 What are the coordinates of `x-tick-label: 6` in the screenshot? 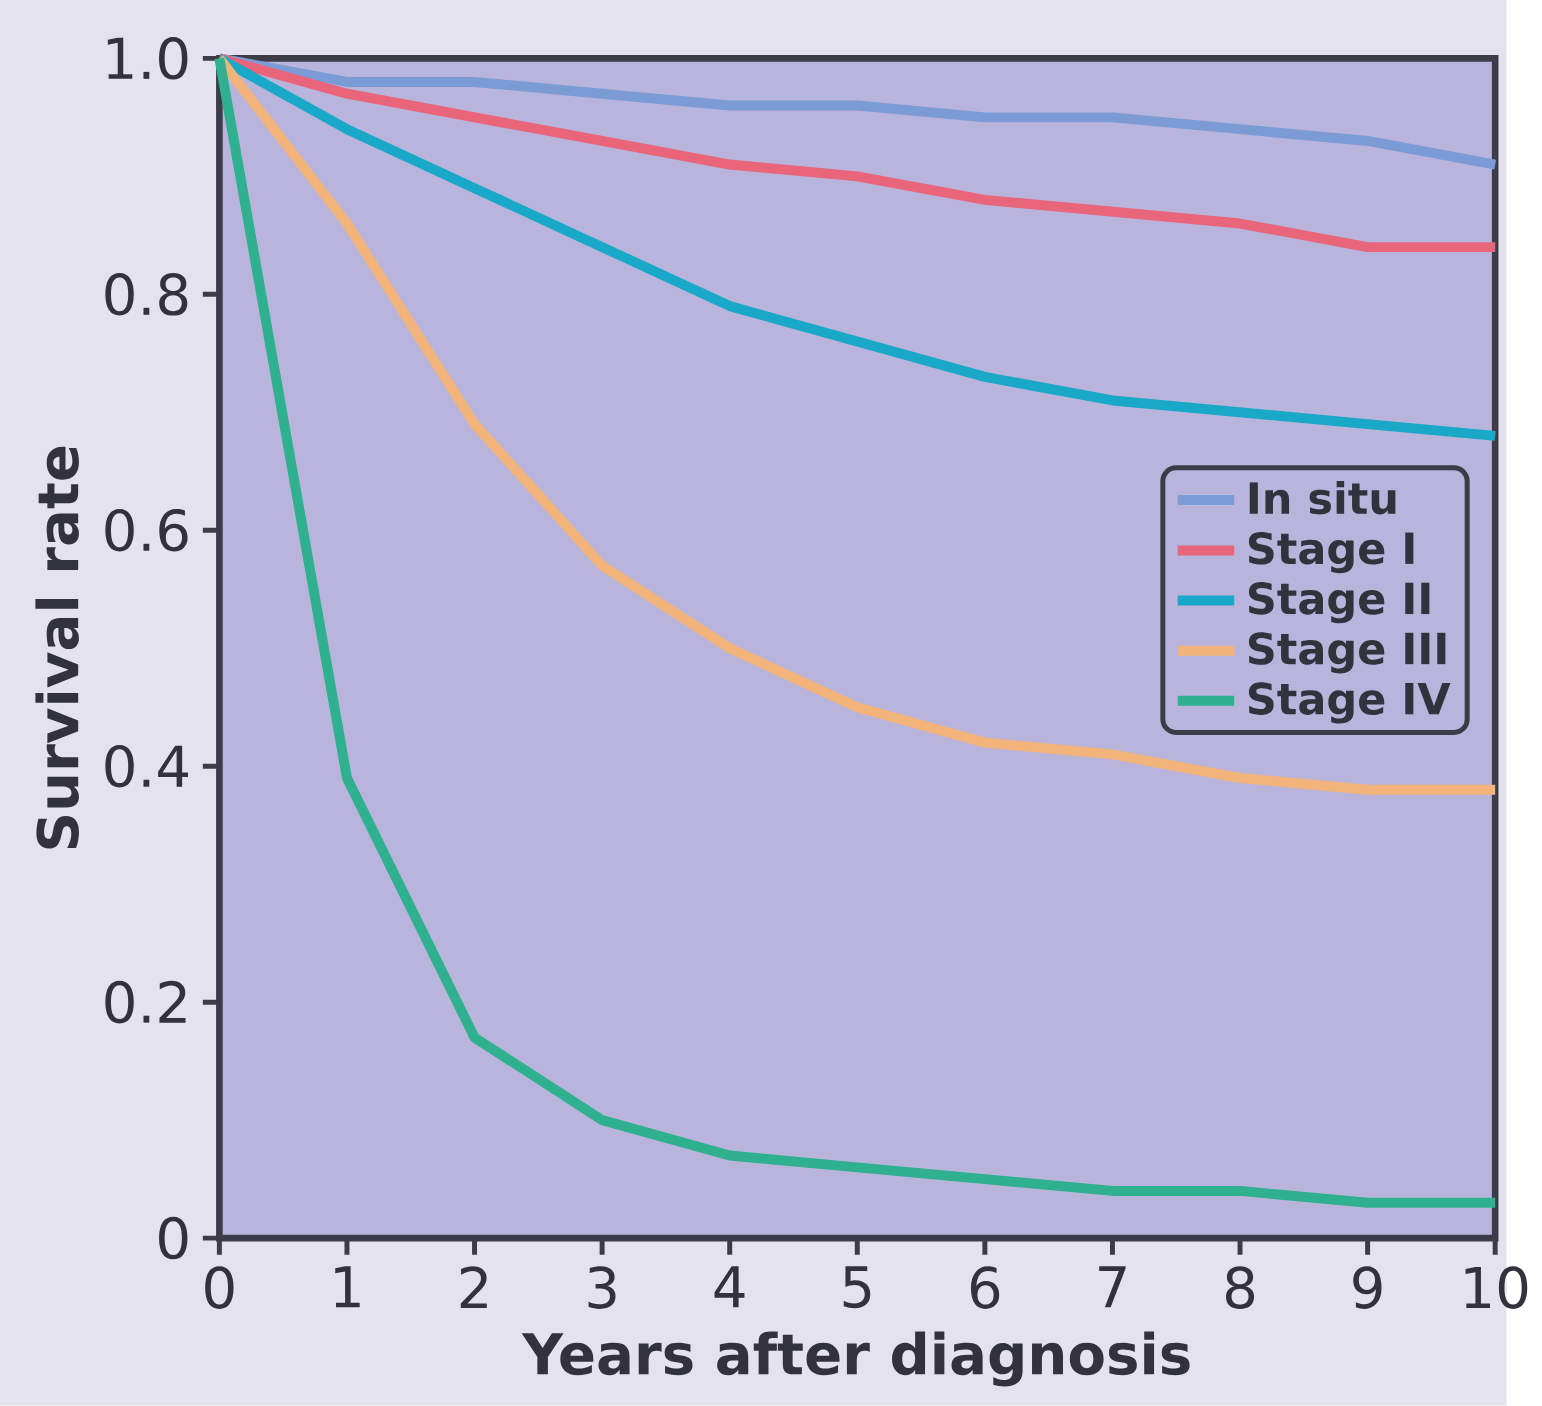 It's located at (985, 1288).